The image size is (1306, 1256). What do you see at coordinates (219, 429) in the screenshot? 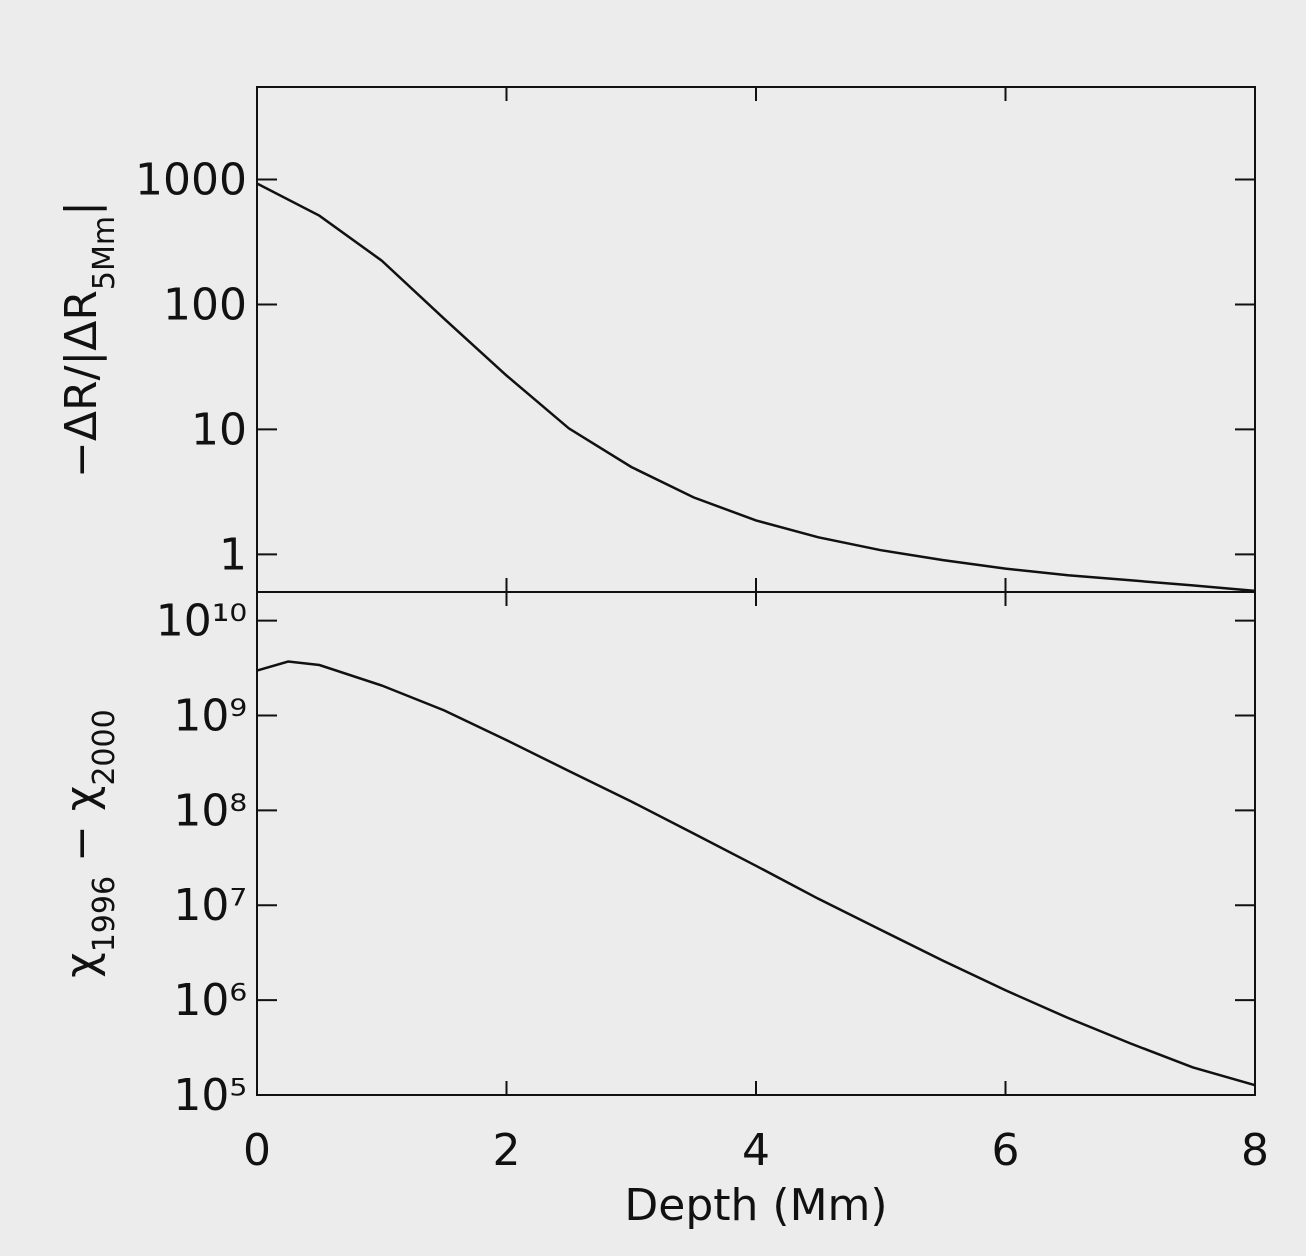
I see `y-tick-label: 10` at bounding box center [219, 429].